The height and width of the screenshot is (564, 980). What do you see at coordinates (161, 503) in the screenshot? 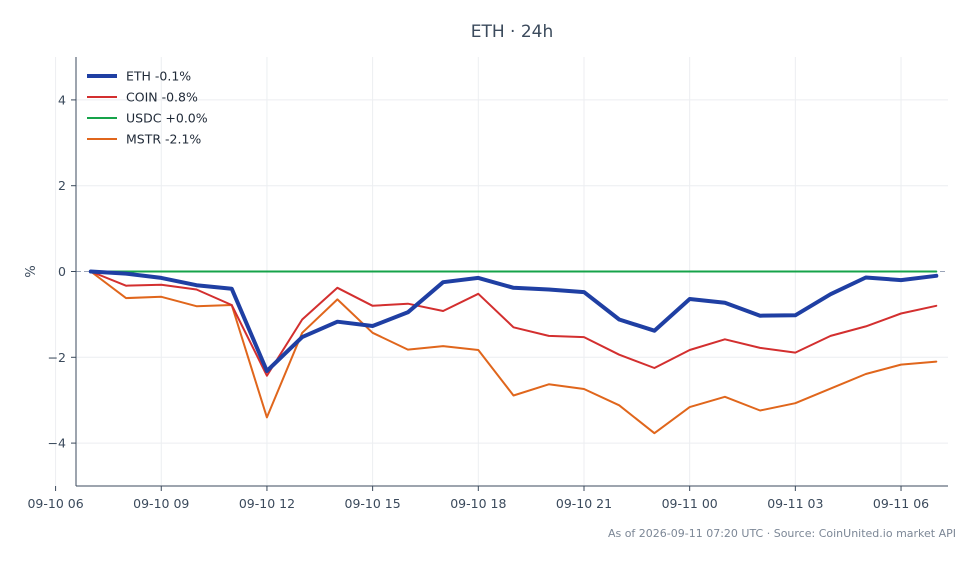
I see `x-tick-label: 09-10 09` at bounding box center [161, 503].